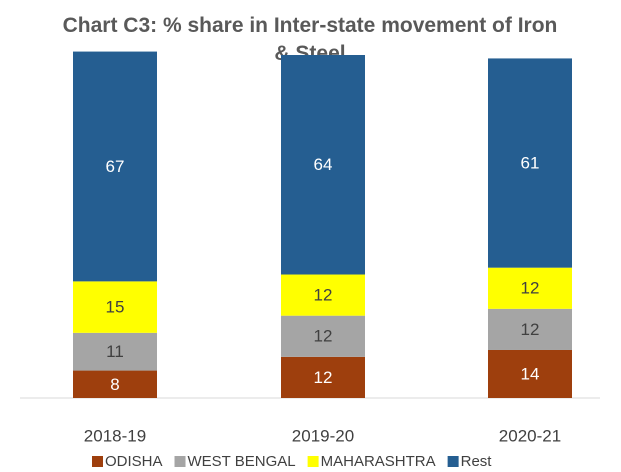 The height and width of the screenshot is (472, 621). I want to click on value-label: 8, so click(114, 384).